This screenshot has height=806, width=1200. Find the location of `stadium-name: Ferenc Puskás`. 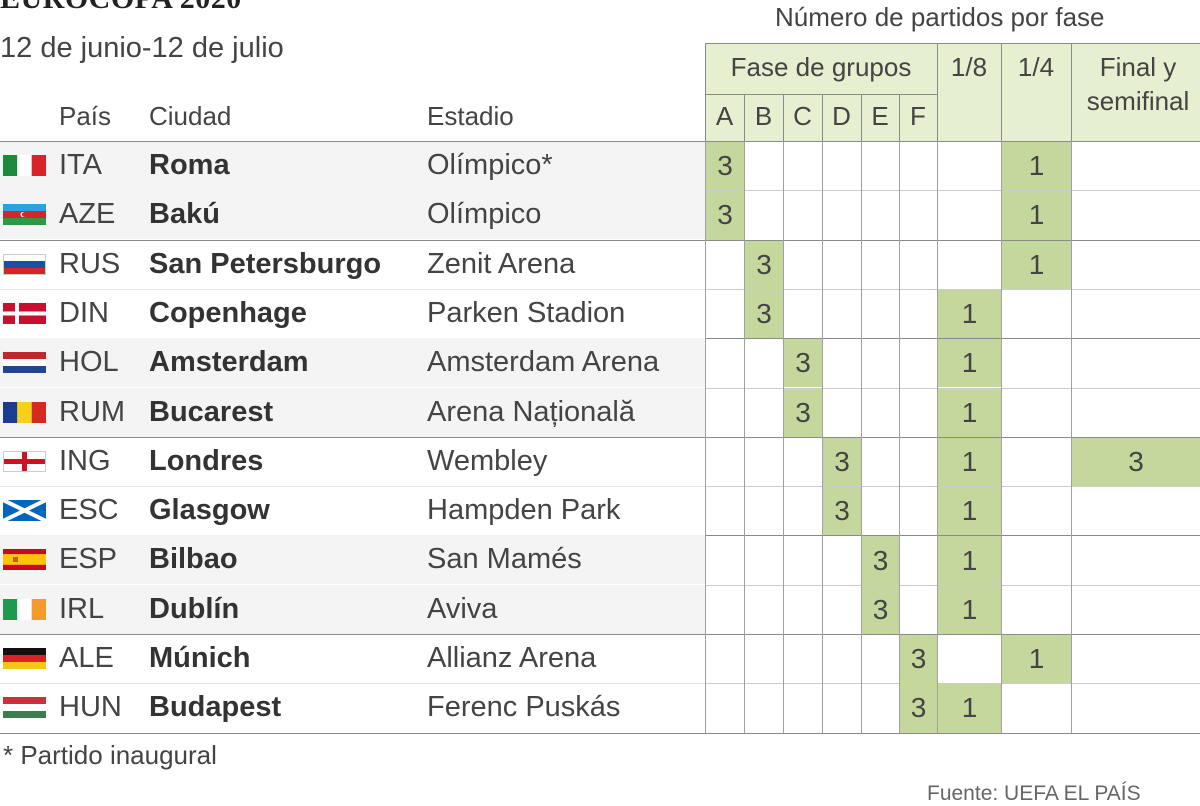

stadium-name: Ferenc Puskás is located at coordinates (524, 707).